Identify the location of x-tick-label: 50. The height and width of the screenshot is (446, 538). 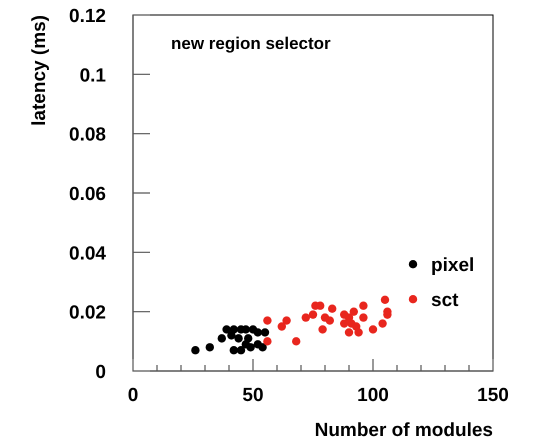
(253, 395).